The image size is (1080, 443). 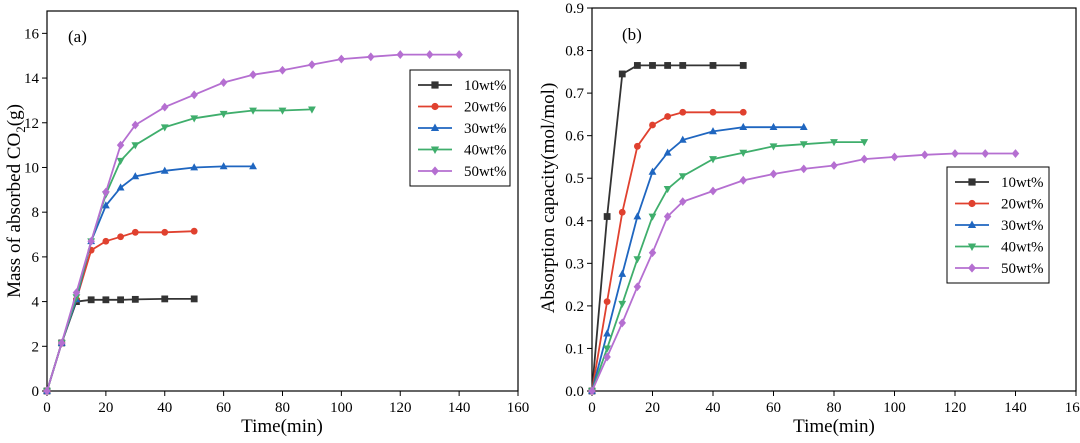 What do you see at coordinates (998, 225) in the screenshot?
I see `legend-b: 10wt% 20wt% 30wt% 40wt% 50wt%` at bounding box center [998, 225].